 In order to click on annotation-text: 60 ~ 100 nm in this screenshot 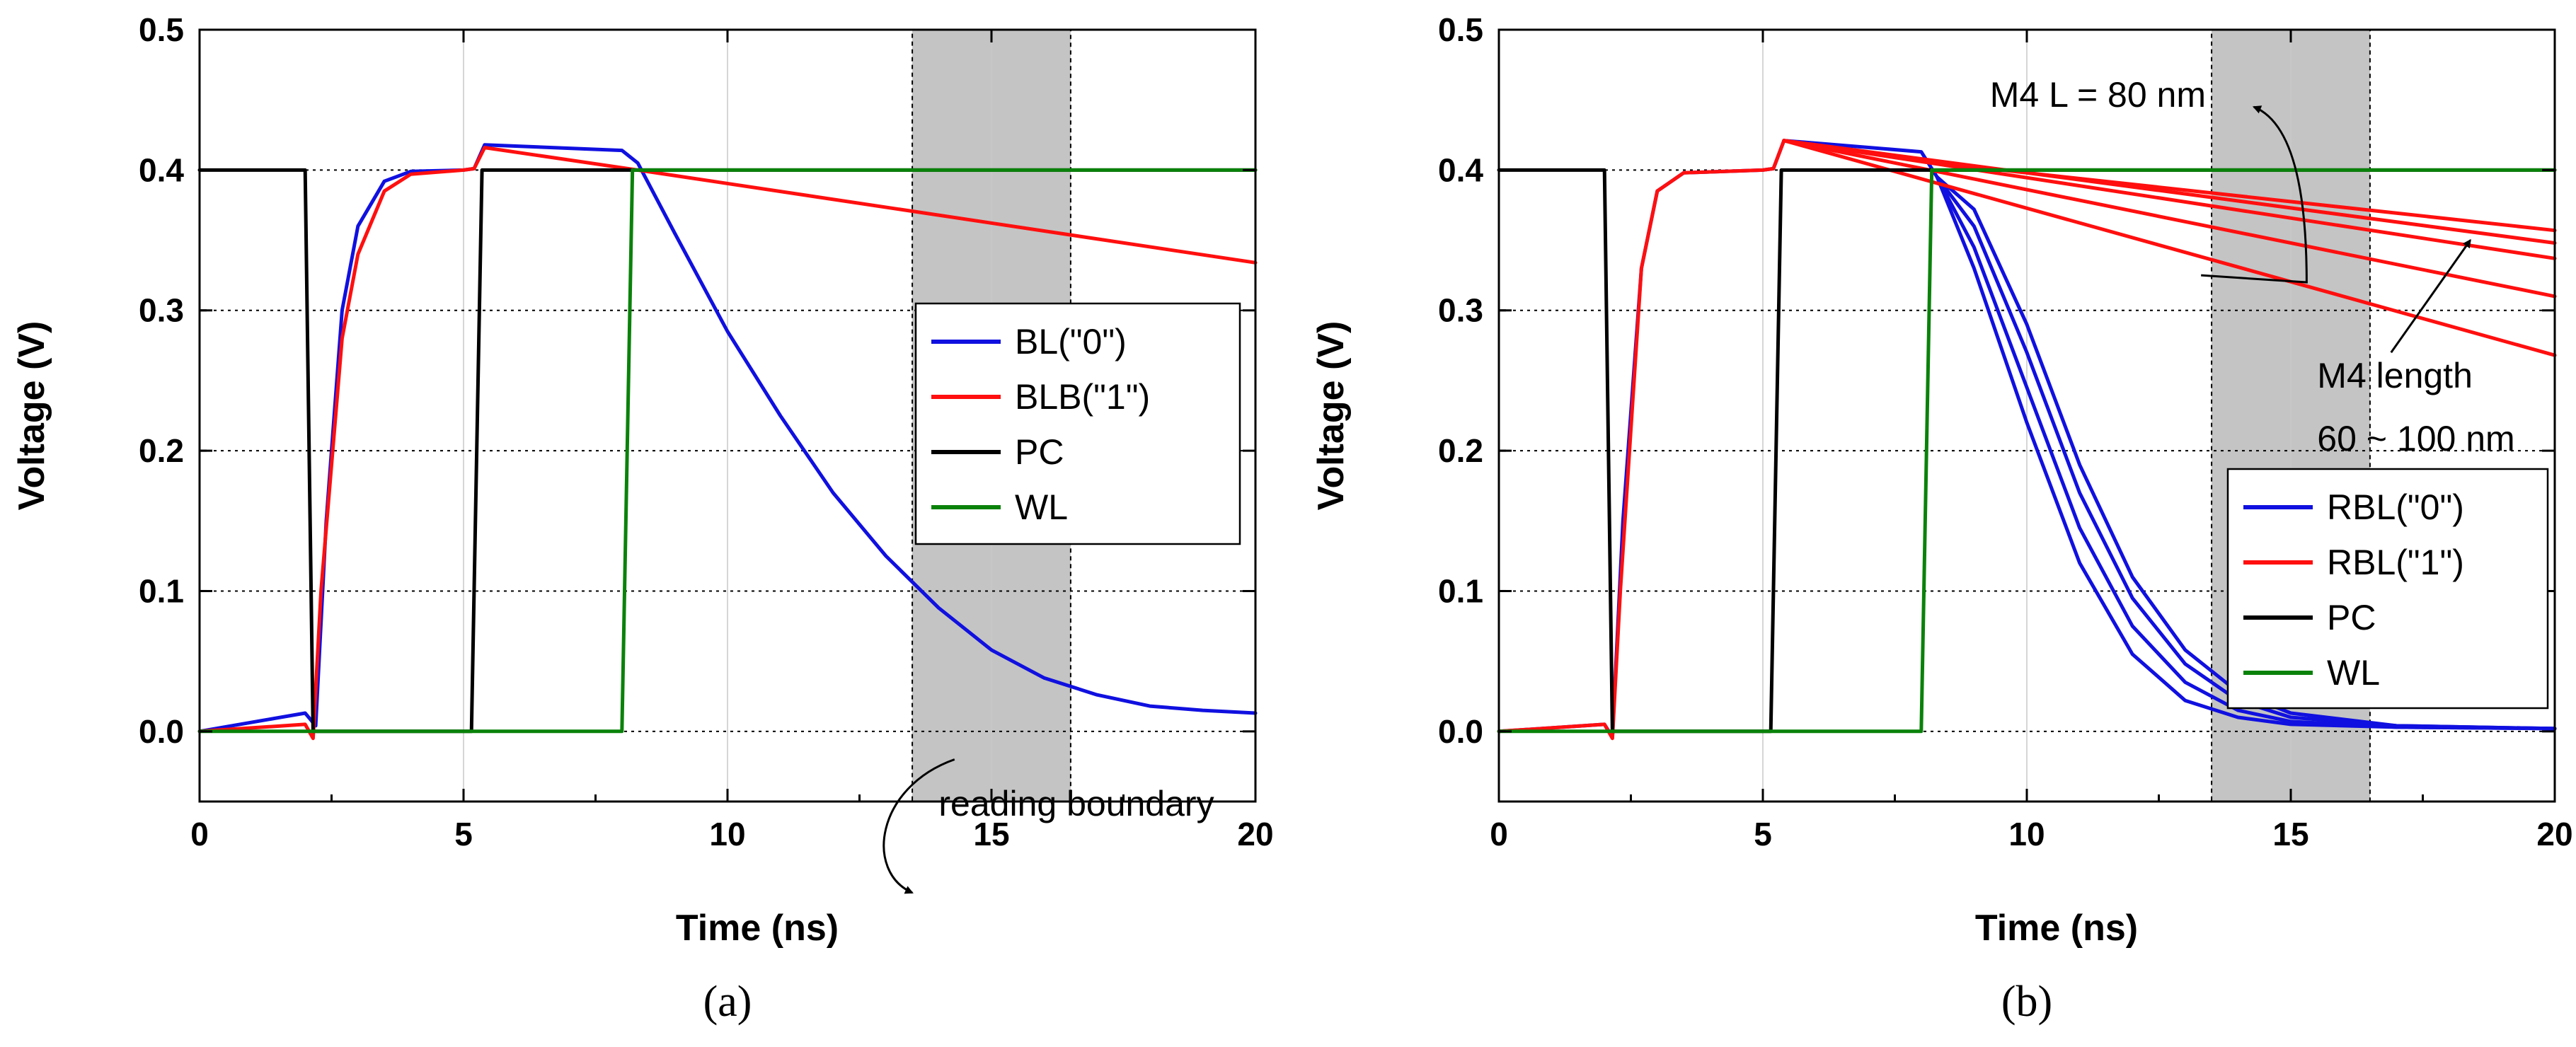, I will do `click(2415, 438)`.